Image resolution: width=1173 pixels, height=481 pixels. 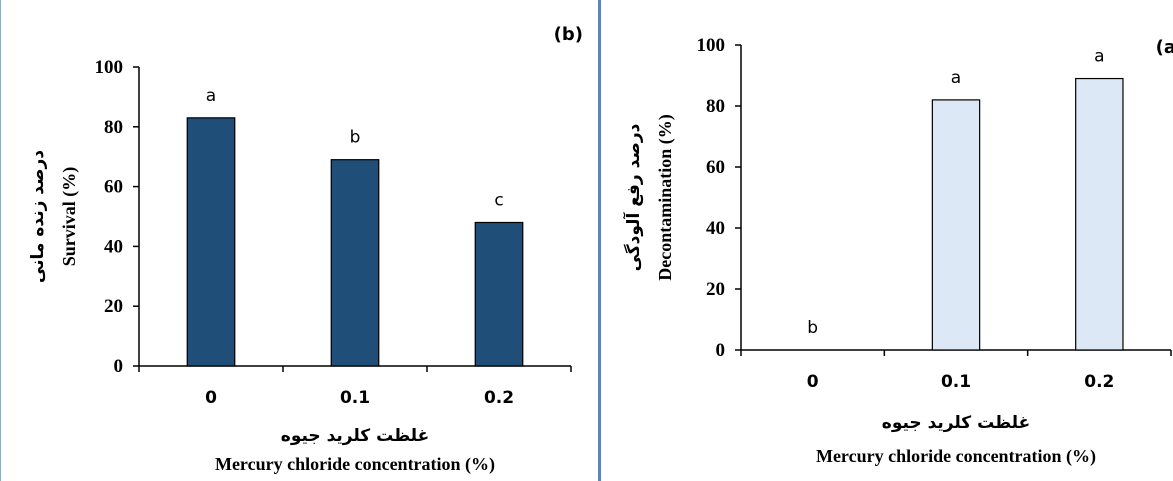 What do you see at coordinates (1164, 47) in the screenshot?
I see `panel-label: (a` at bounding box center [1164, 47].